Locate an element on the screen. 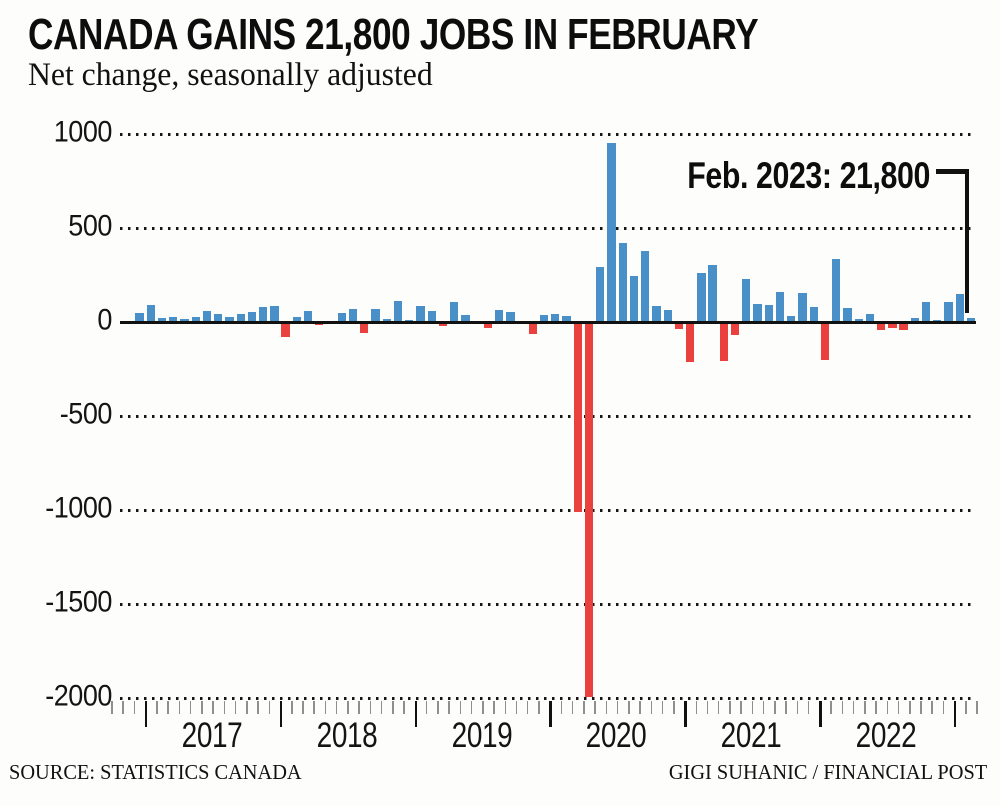 This screenshot has height=806, width=1000. y-axis-label: -2000 is located at coordinates (78, 696).